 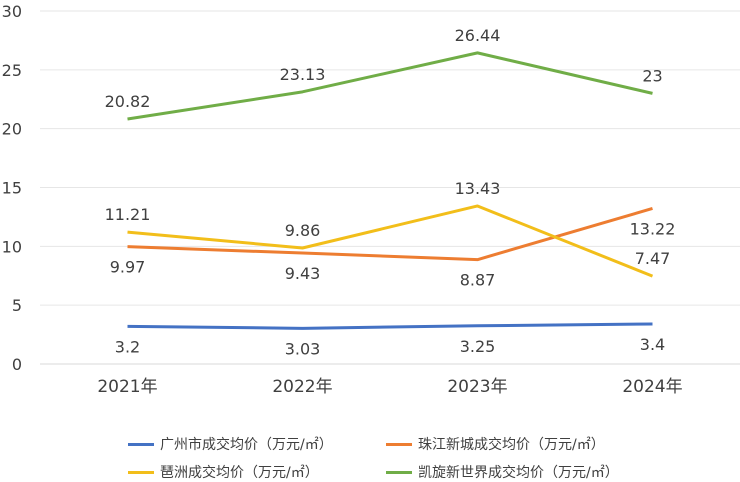 I want to click on legend-item: 珠江新城成交均价（万元/㎡）, so click(x=536, y=444).